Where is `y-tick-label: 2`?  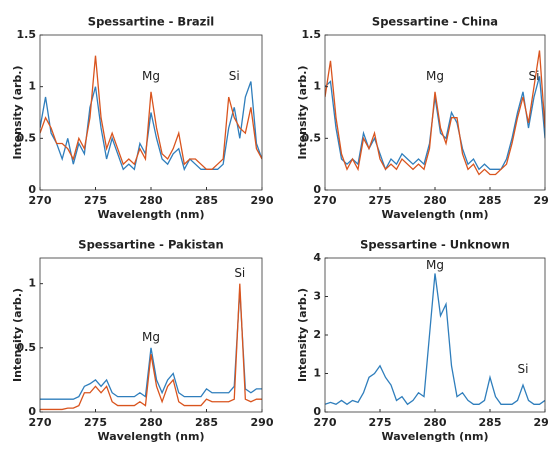 y-tick-label: 2 is located at coordinates (317, 334).